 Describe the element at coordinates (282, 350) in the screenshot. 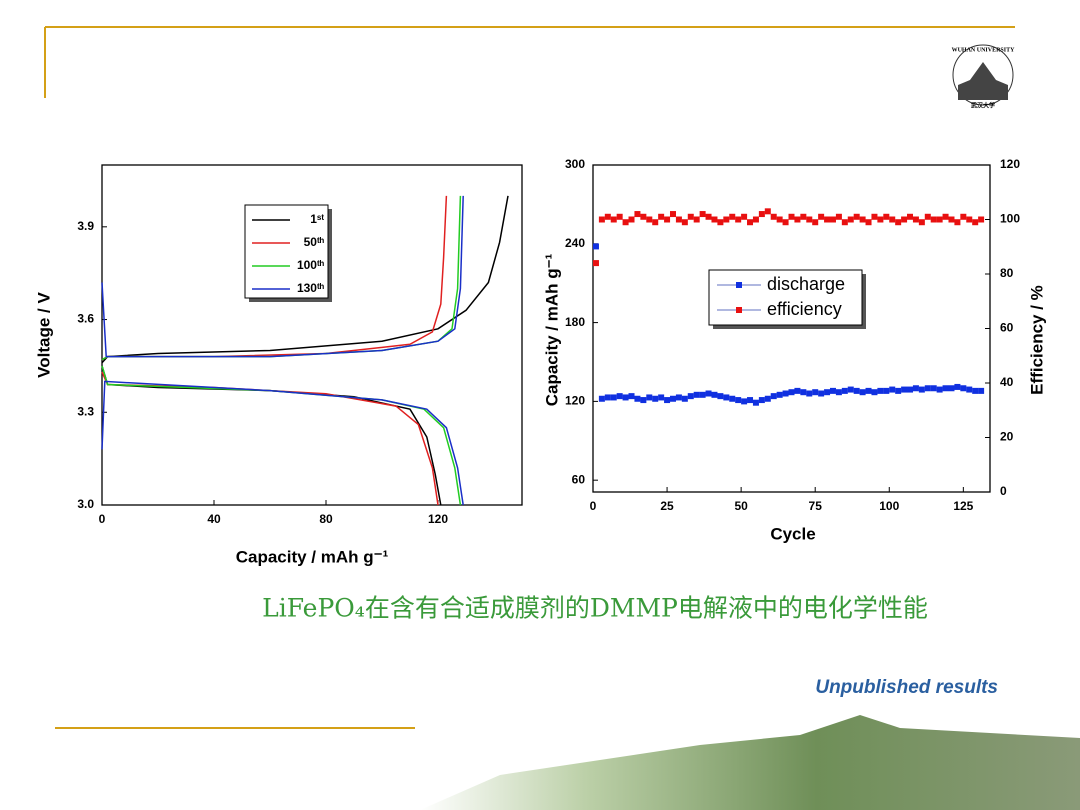

I see `series-line` at that location.